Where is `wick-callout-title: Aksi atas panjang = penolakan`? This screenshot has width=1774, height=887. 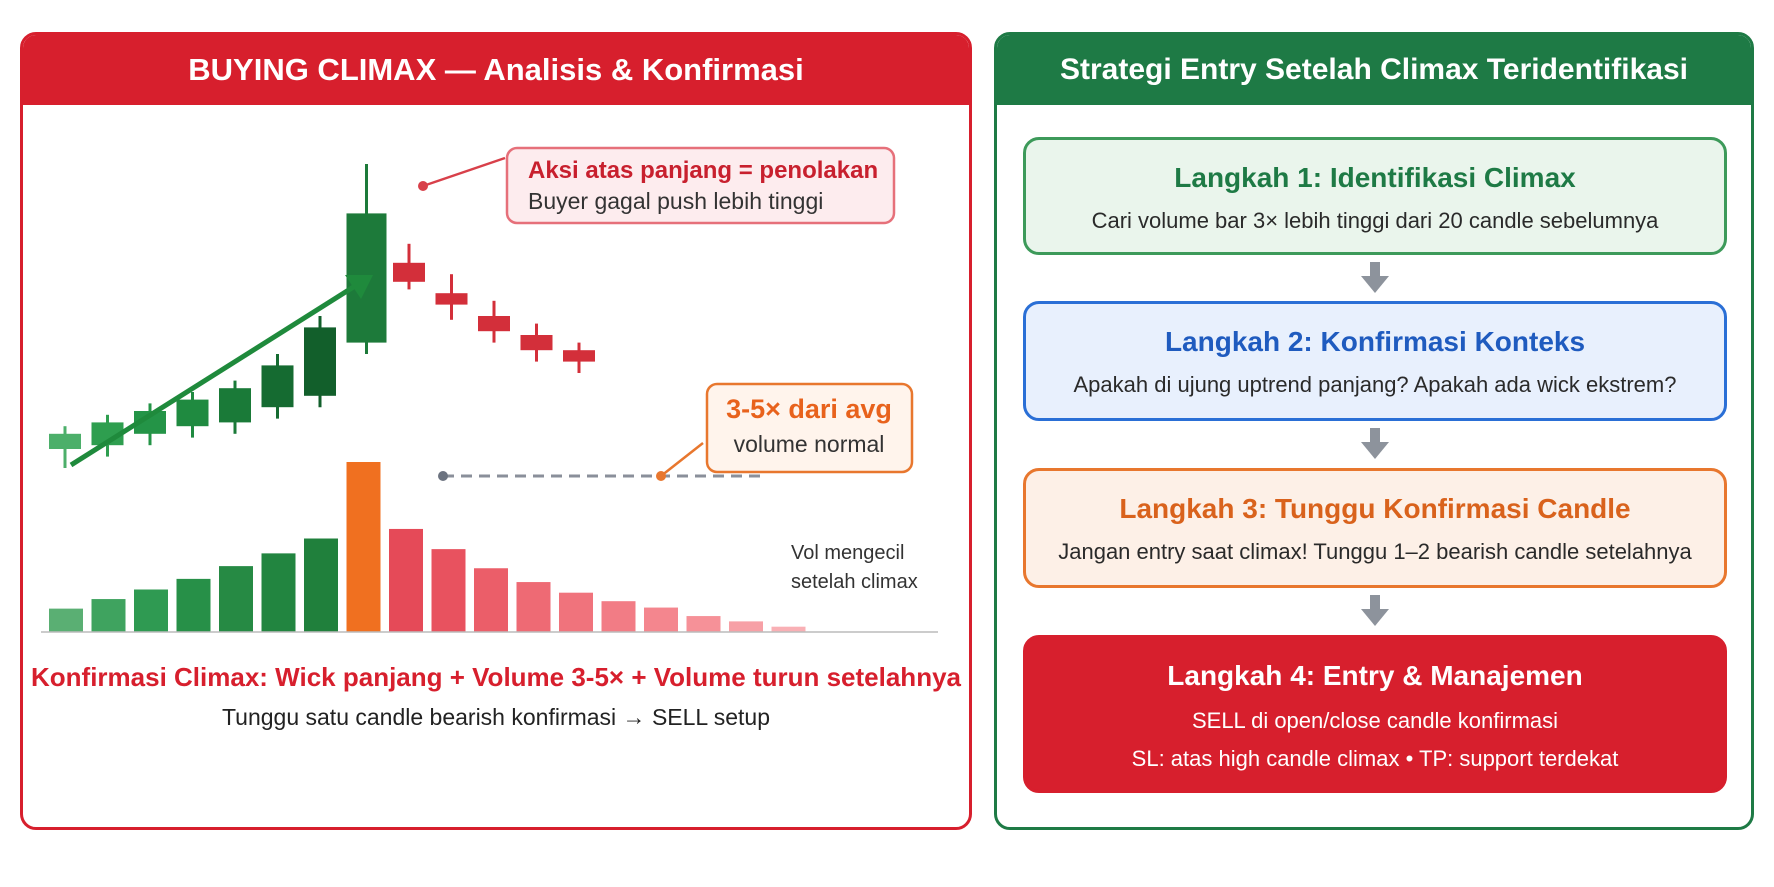 wick-callout-title: Aksi atas panjang = penolakan is located at coordinates (703, 170).